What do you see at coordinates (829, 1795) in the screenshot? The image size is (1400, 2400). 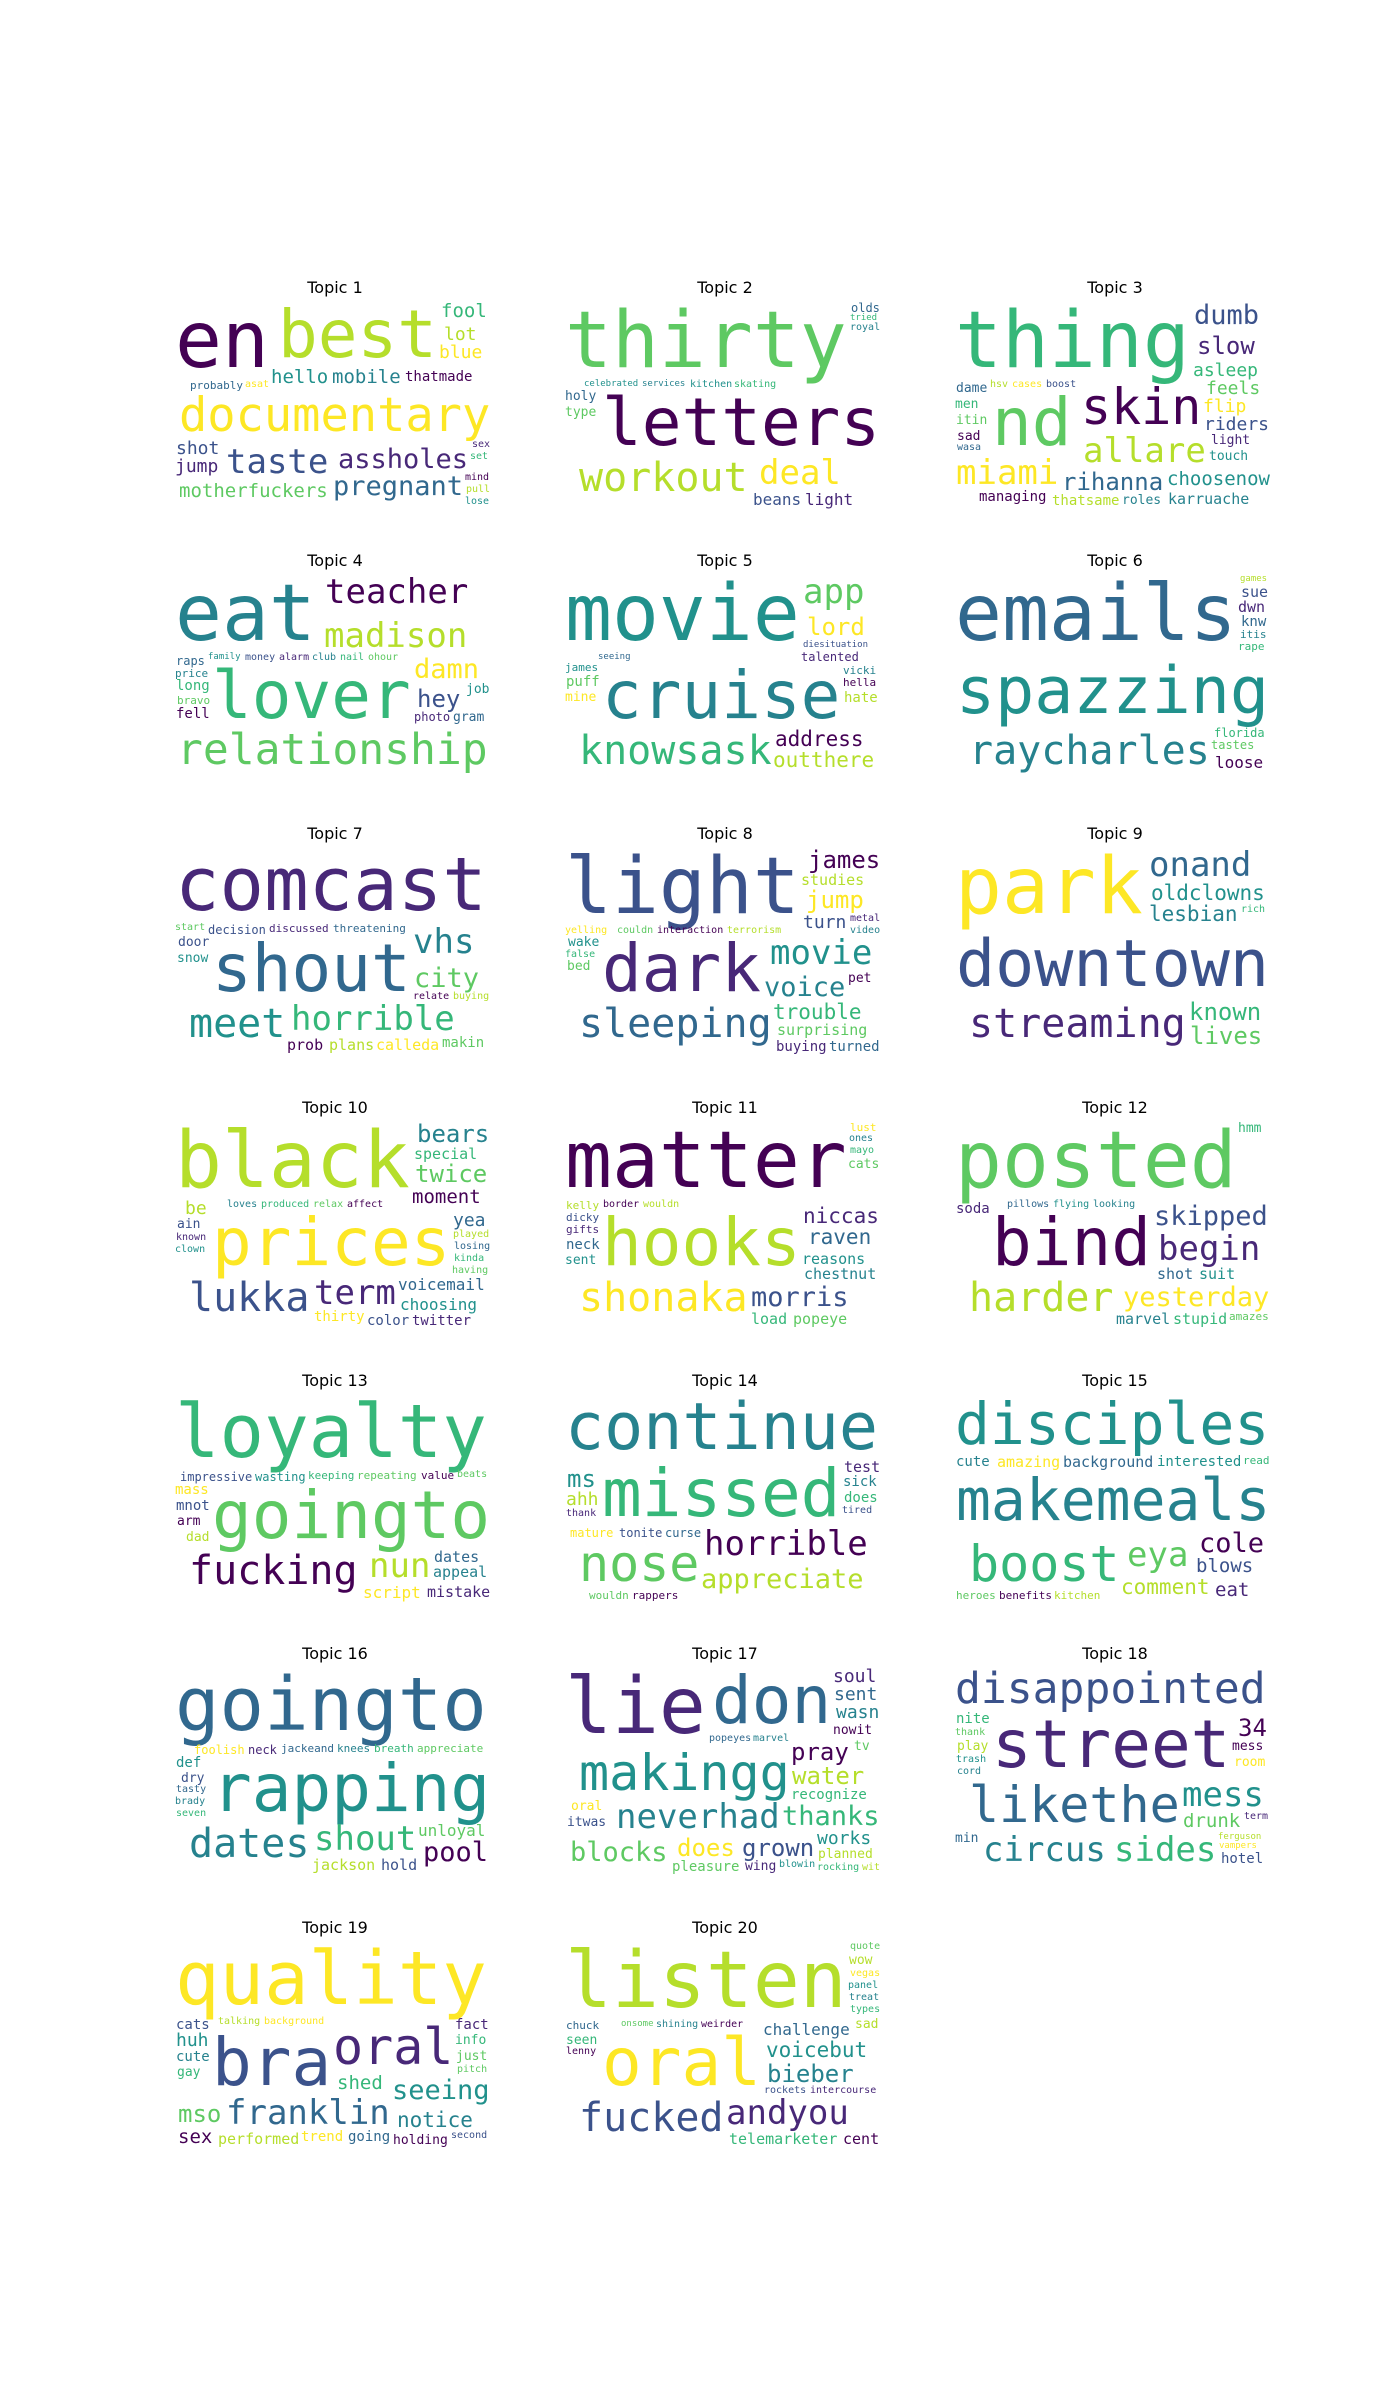 I see `cloud-word: recognize` at bounding box center [829, 1795].